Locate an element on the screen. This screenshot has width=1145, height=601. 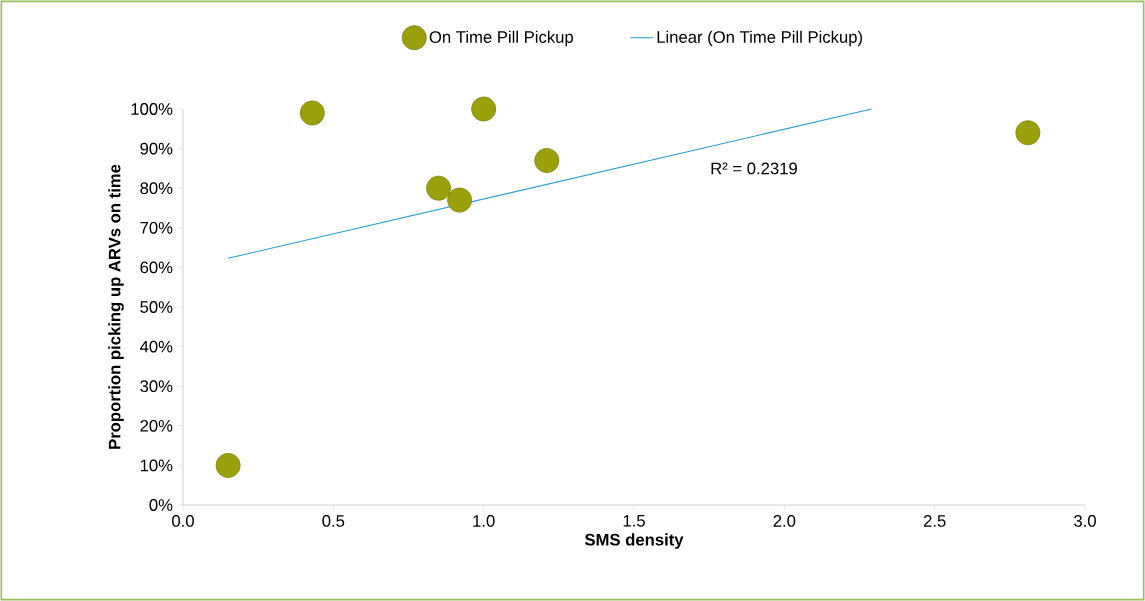
legend-label: On Time Pill Pickup is located at coordinates (501, 38).